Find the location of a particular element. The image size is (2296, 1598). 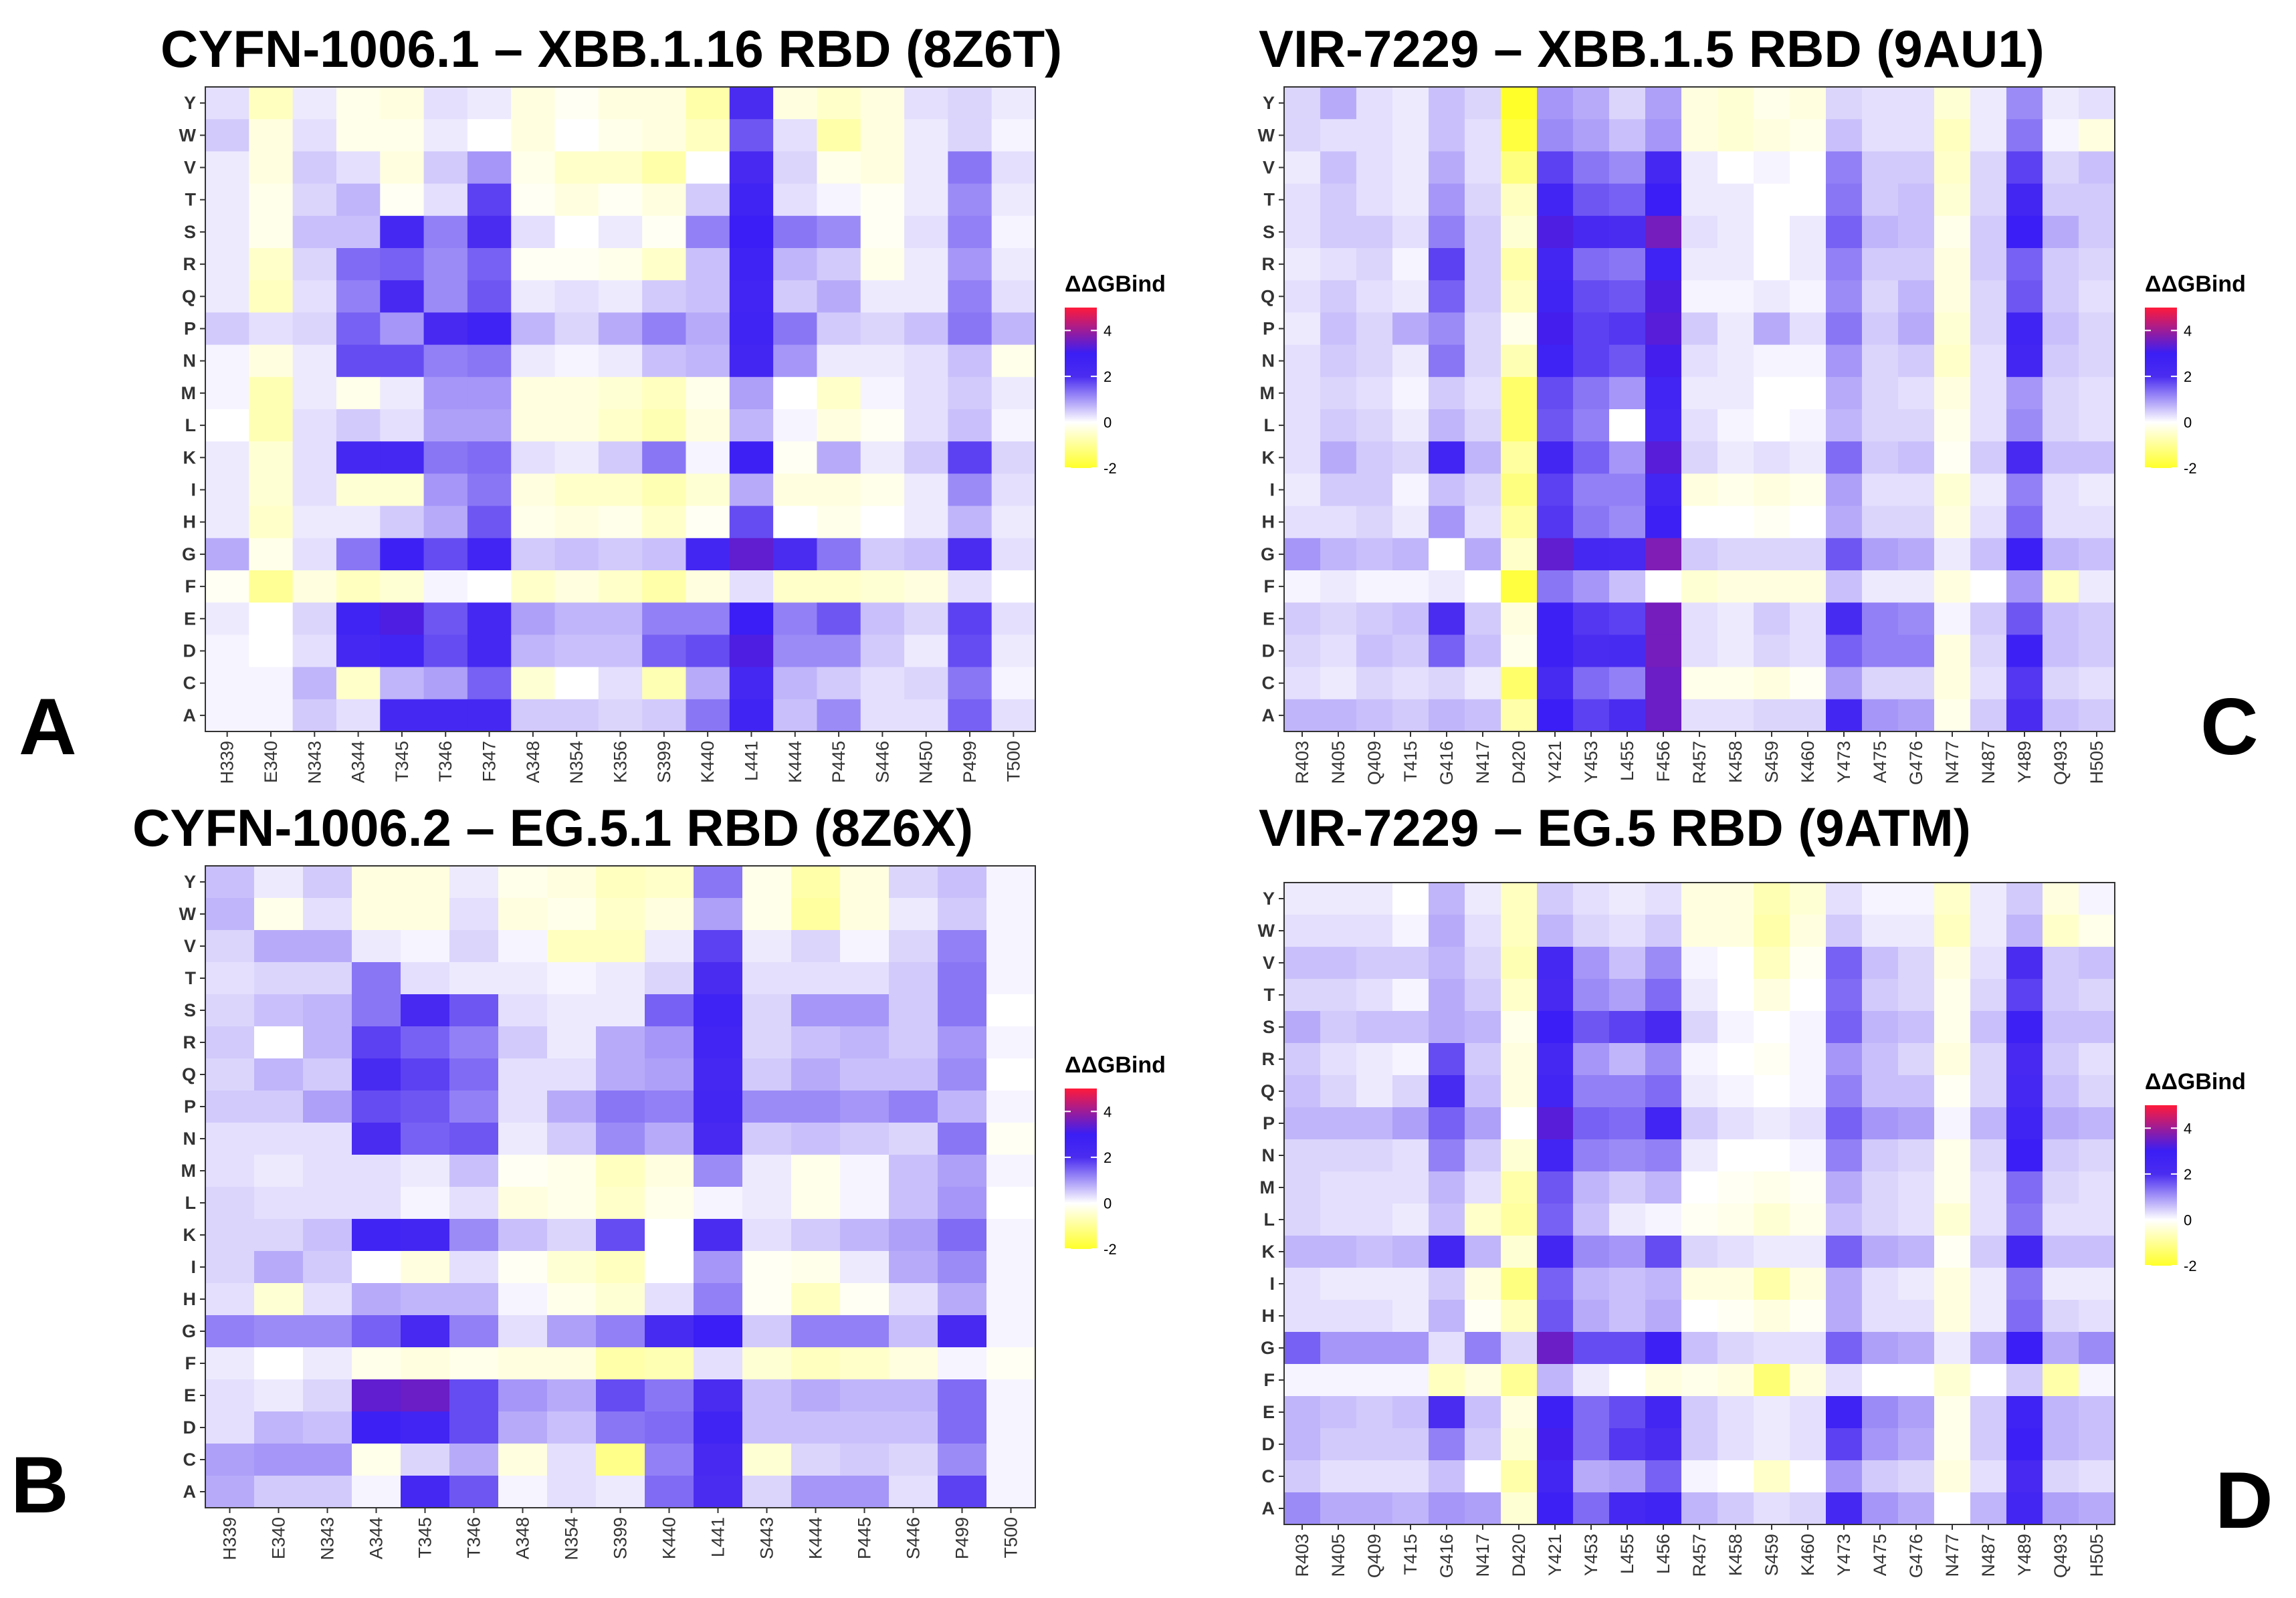

heatmap-cell-d-F-A475 is located at coordinates (1881, 1380).